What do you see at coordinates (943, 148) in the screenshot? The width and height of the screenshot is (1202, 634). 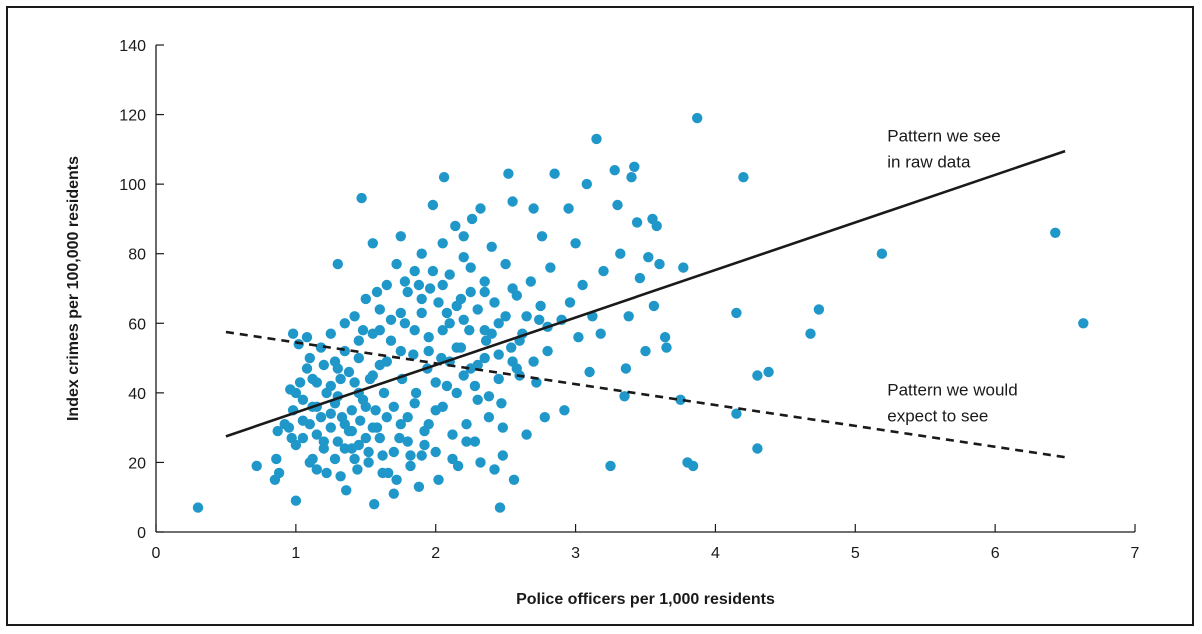 I see `raw-data-annotation: Pattern we see in raw data` at bounding box center [943, 148].